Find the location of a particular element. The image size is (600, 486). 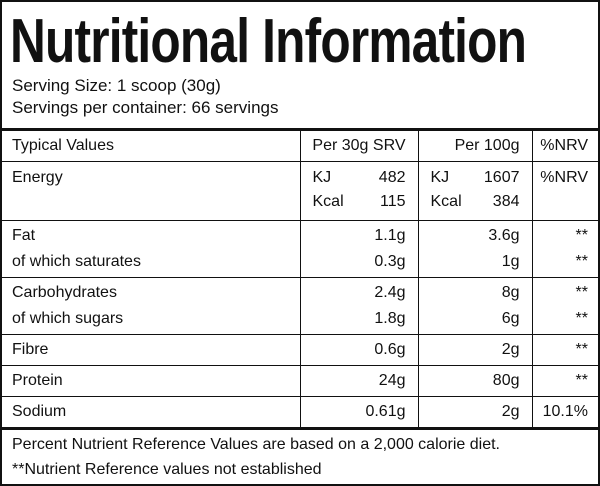

nutrient-label: Carbohydrates is located at coordinates (64, 292).